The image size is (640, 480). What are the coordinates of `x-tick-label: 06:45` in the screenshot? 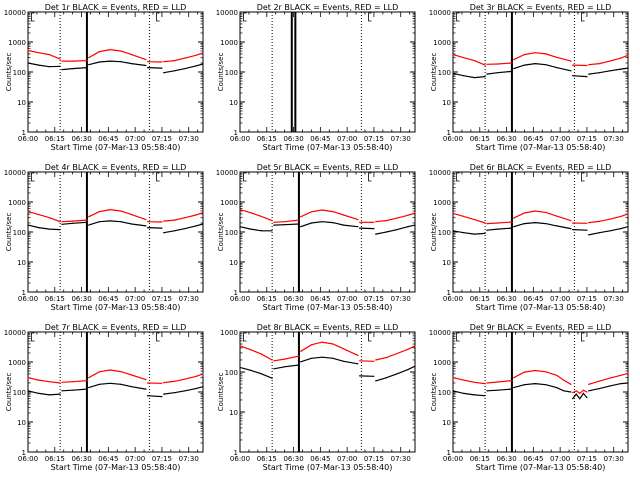 It's located at (108, 139).